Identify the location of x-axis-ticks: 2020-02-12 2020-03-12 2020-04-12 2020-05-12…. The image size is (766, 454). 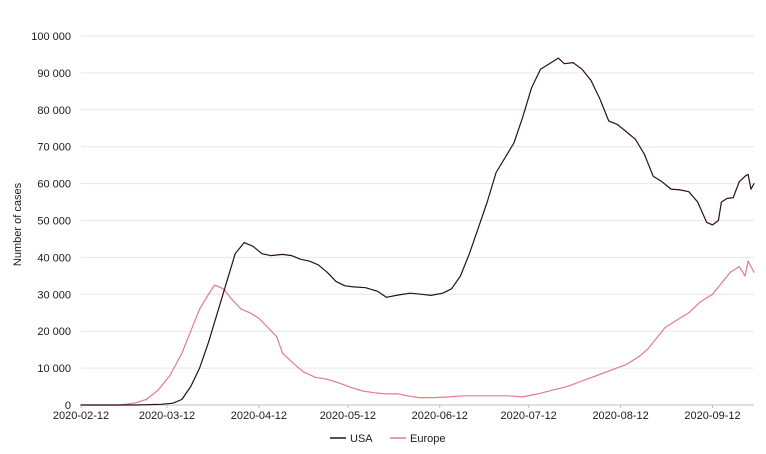
(397, 413).